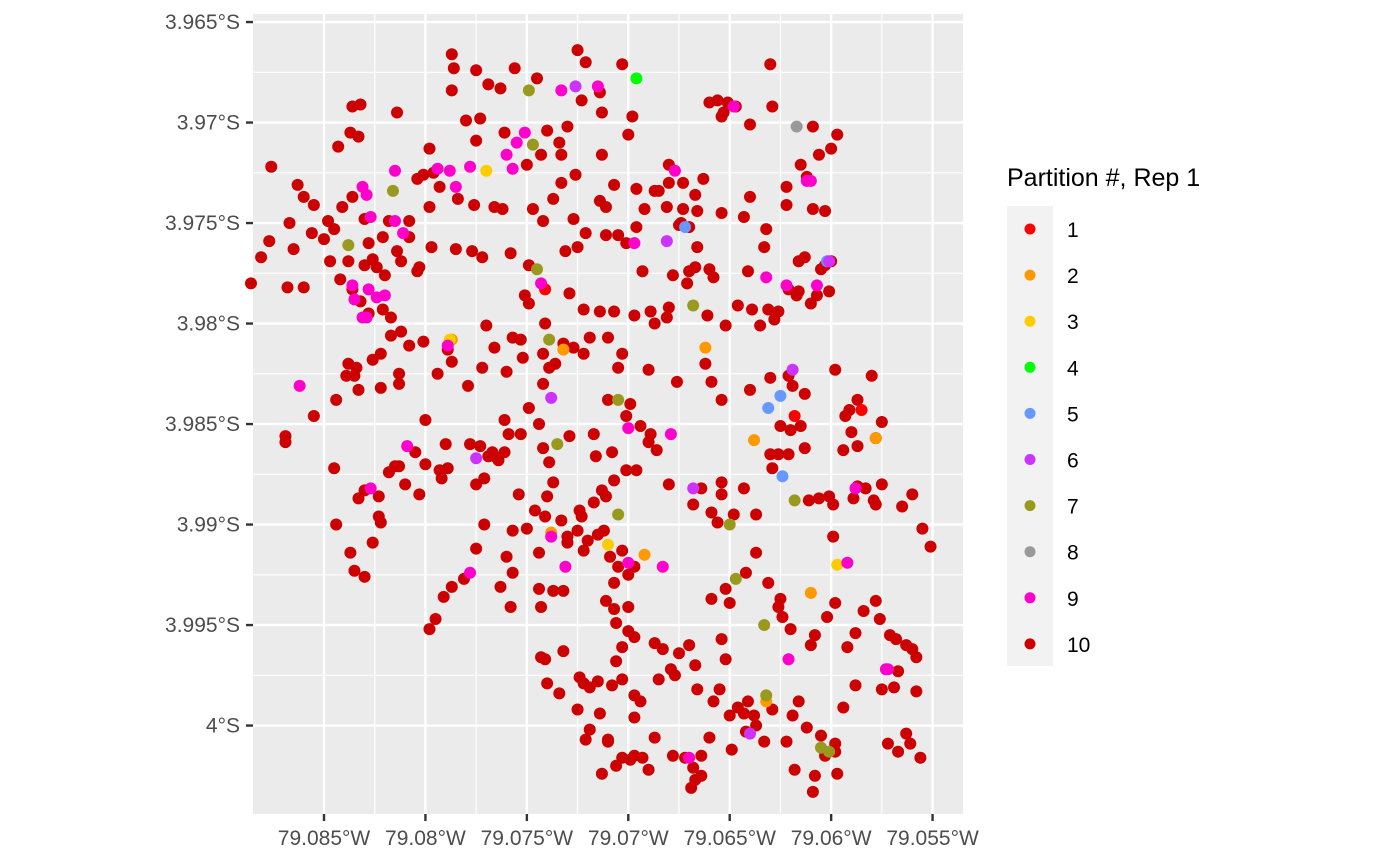 This screenshot has width=1400, height=866. What do you see at coordinates (208, 123) in the screenshot?
I see `y-tick-label: 3.97°S` at bounding box center [208, 123].